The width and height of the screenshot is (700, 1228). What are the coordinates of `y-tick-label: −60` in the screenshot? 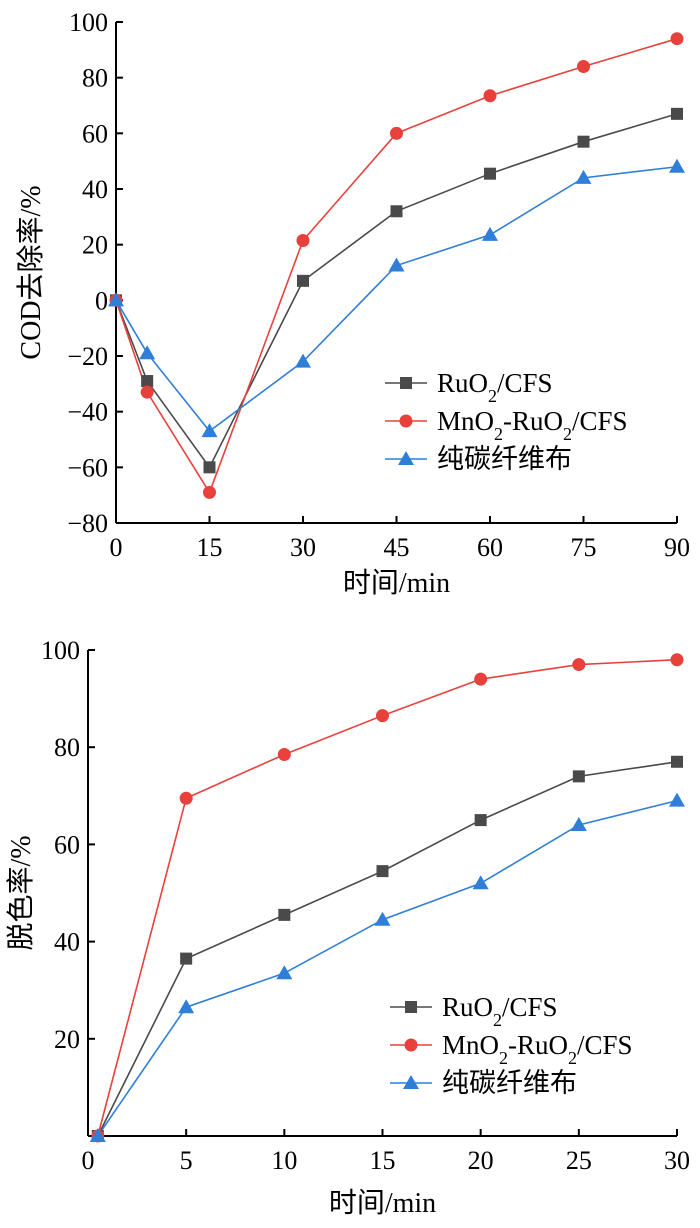 It's located at (87, 467).